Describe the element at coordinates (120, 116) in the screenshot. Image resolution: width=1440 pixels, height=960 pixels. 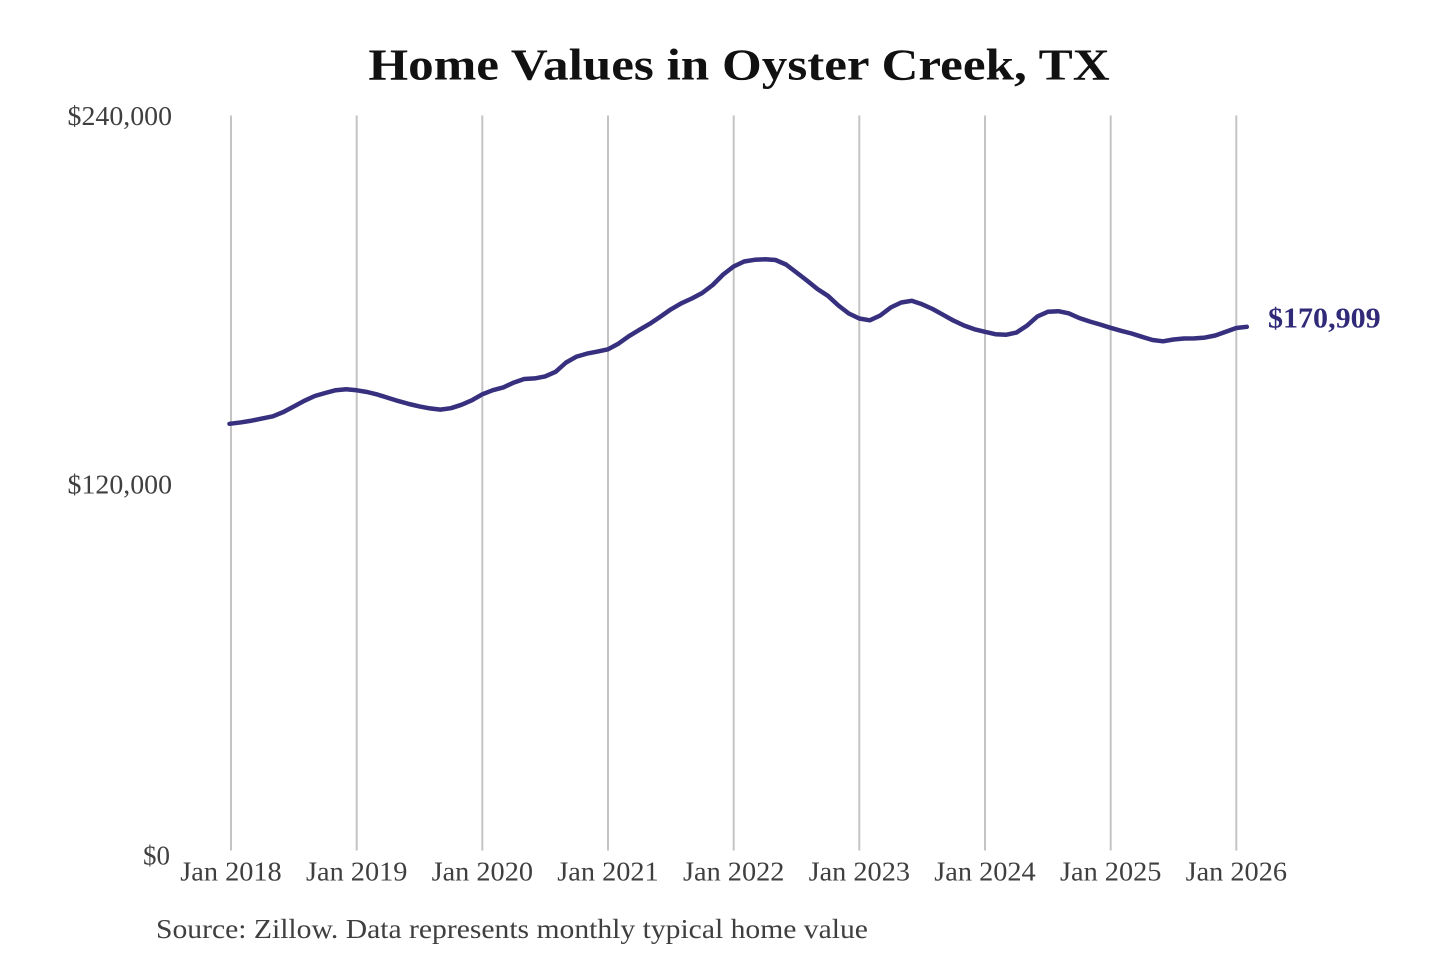
I see `svg-text: $240,000` at that location.